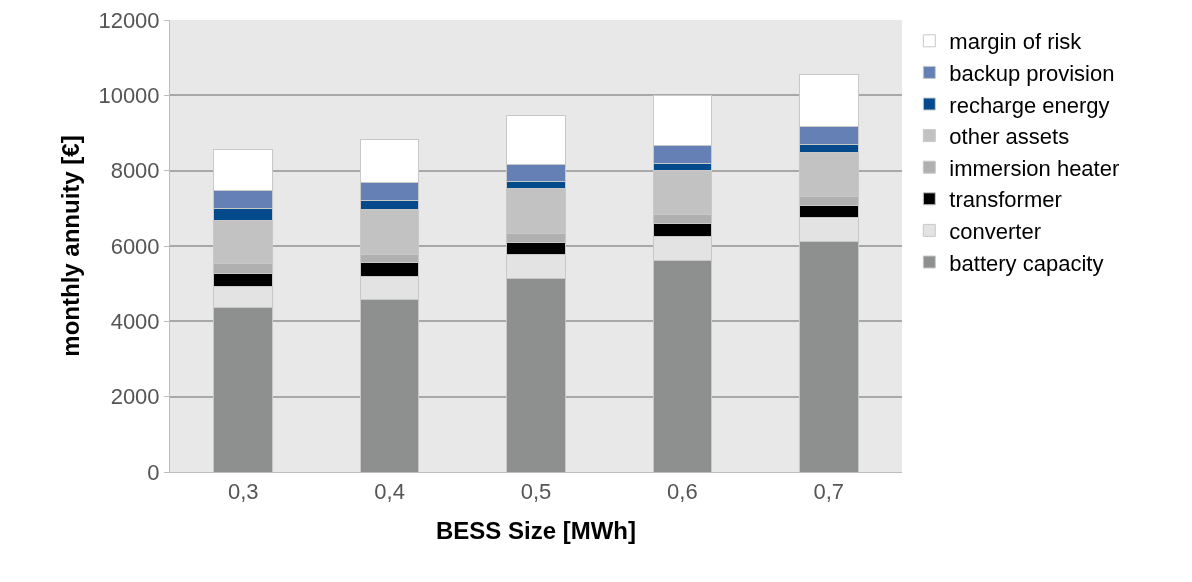 Image resolution: width=1192 pixels, height=582 pixels. Describe the element at coordinates (129, 20) in the screenshot. I see `y-tick-label: 12000` at that location.